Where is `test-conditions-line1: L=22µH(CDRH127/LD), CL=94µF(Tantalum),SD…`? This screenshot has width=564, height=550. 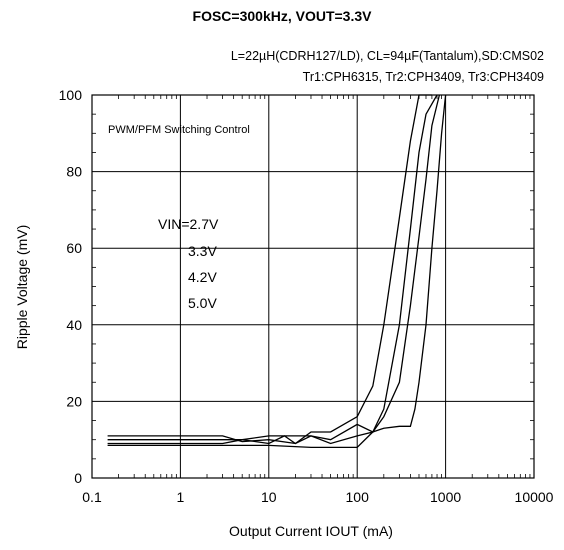 test-conditions-line1: L=22µH(CDRH127/LD), CL=94µF(Tantalum),SD… is located at coordinates (387, 56).